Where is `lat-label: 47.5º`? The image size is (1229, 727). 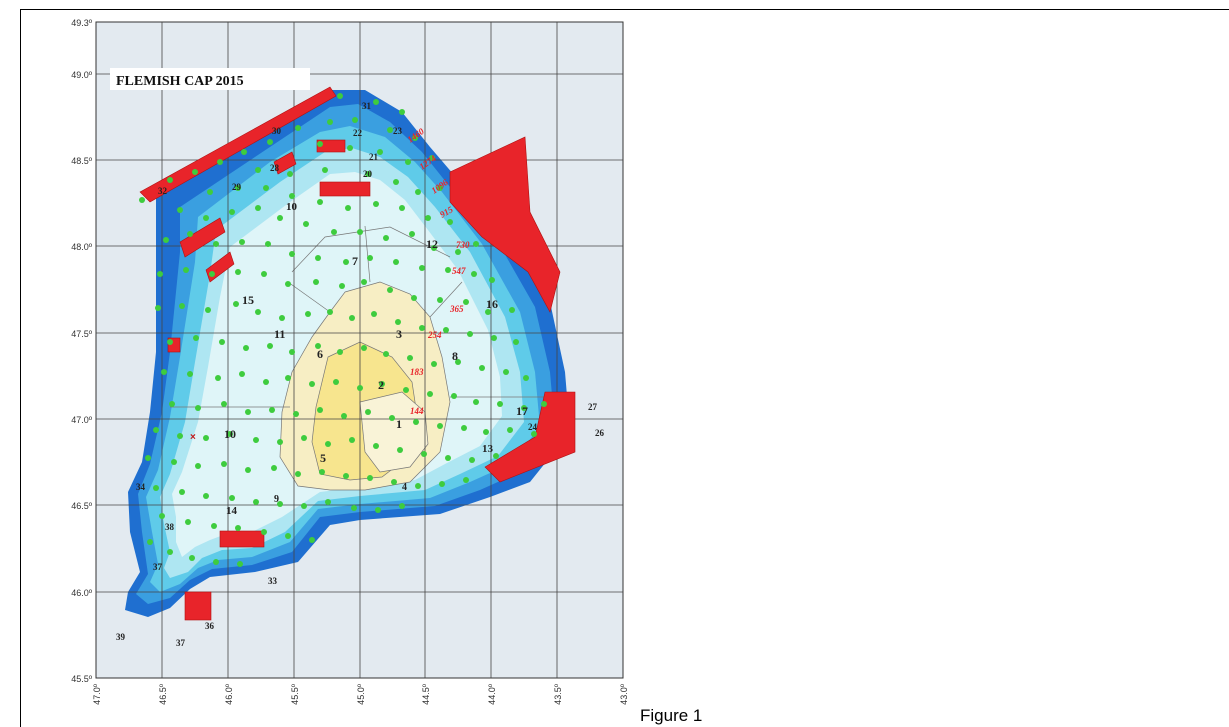 lat-label: 47.5º is located at coordinates (82, 334).